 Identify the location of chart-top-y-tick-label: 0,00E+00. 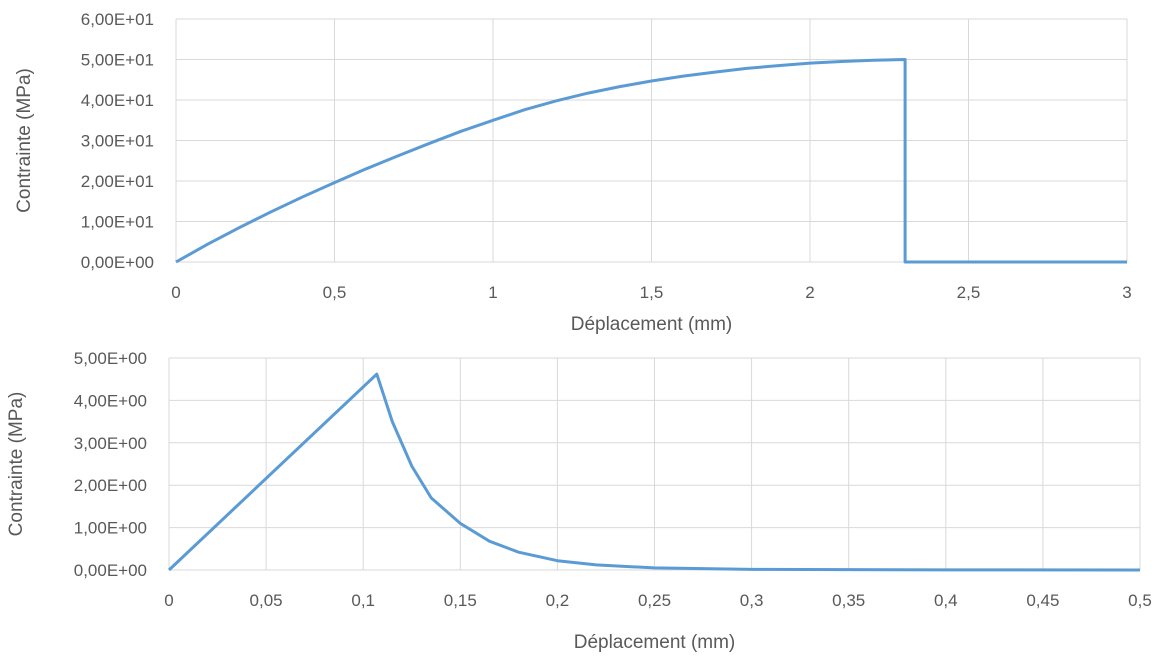
(117, 262).